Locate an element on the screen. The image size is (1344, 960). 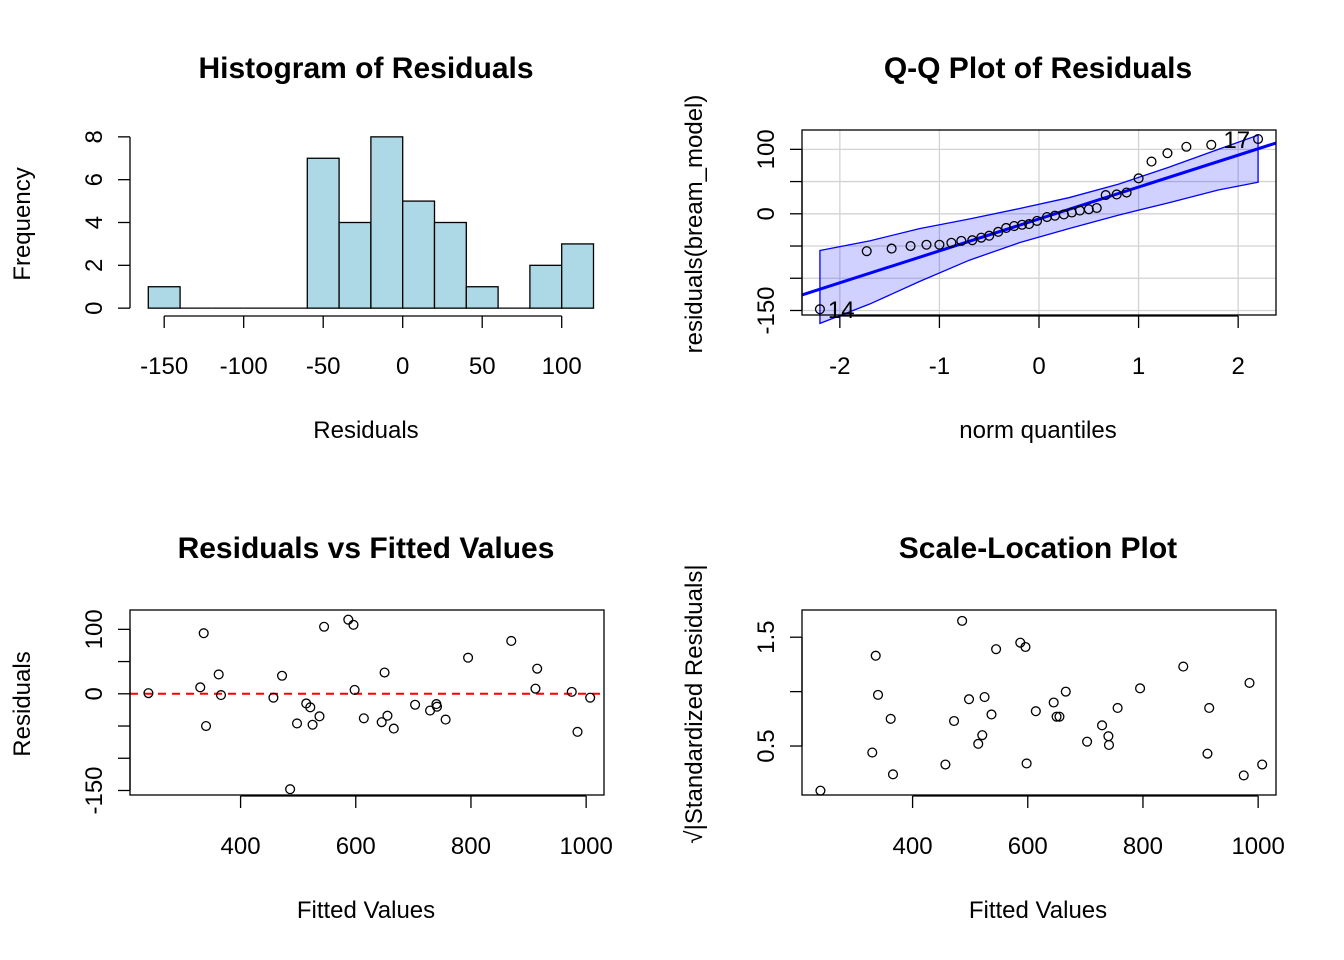
qq-point-label: 14 is located at coordinates (841, 310).